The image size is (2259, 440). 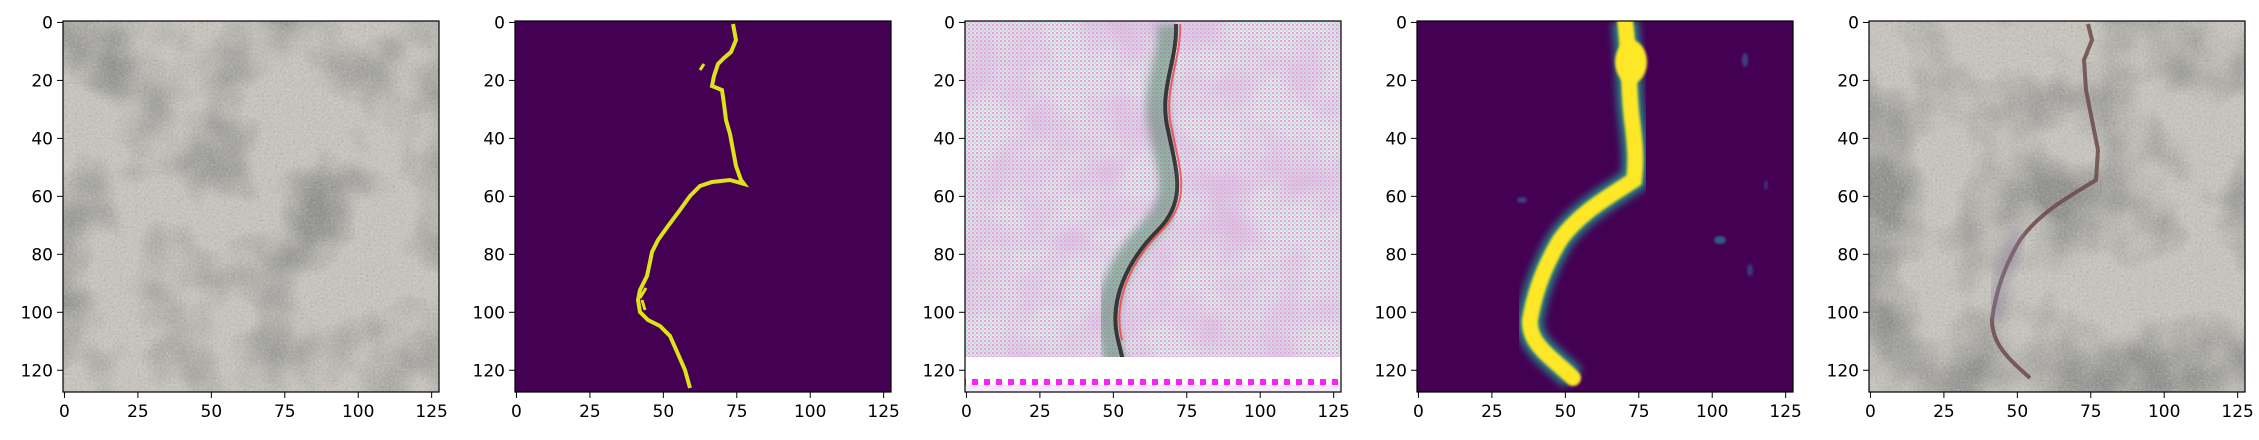 I want to click on panel-ground-truth-mask, so click(x=703, y=206).